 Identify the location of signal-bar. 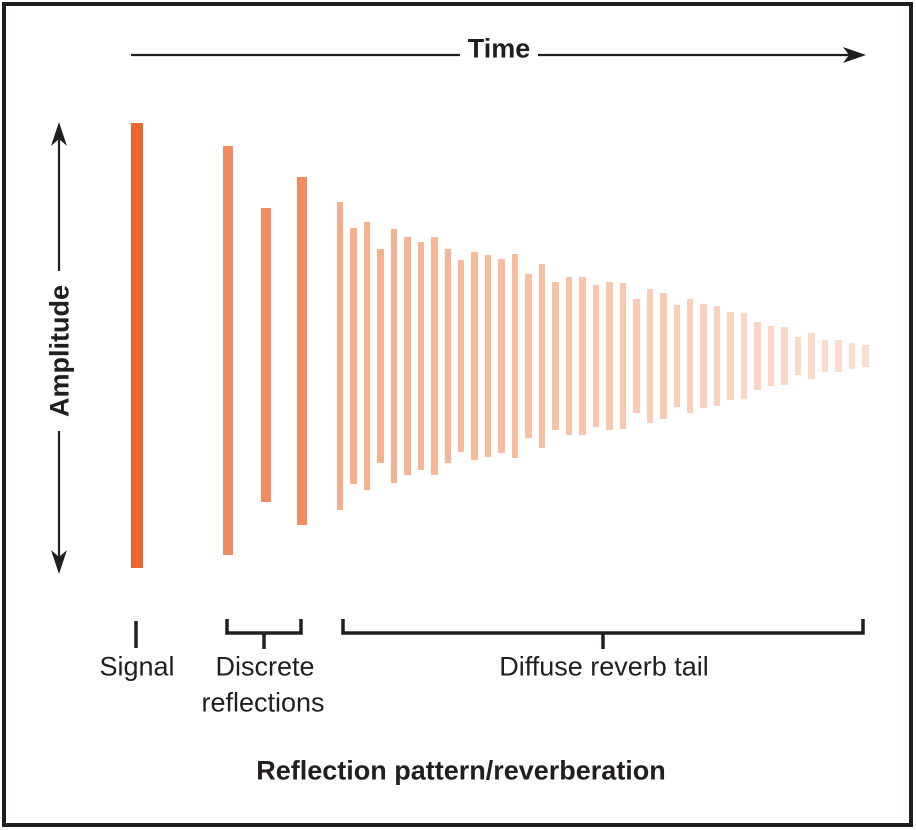
(137, 345).